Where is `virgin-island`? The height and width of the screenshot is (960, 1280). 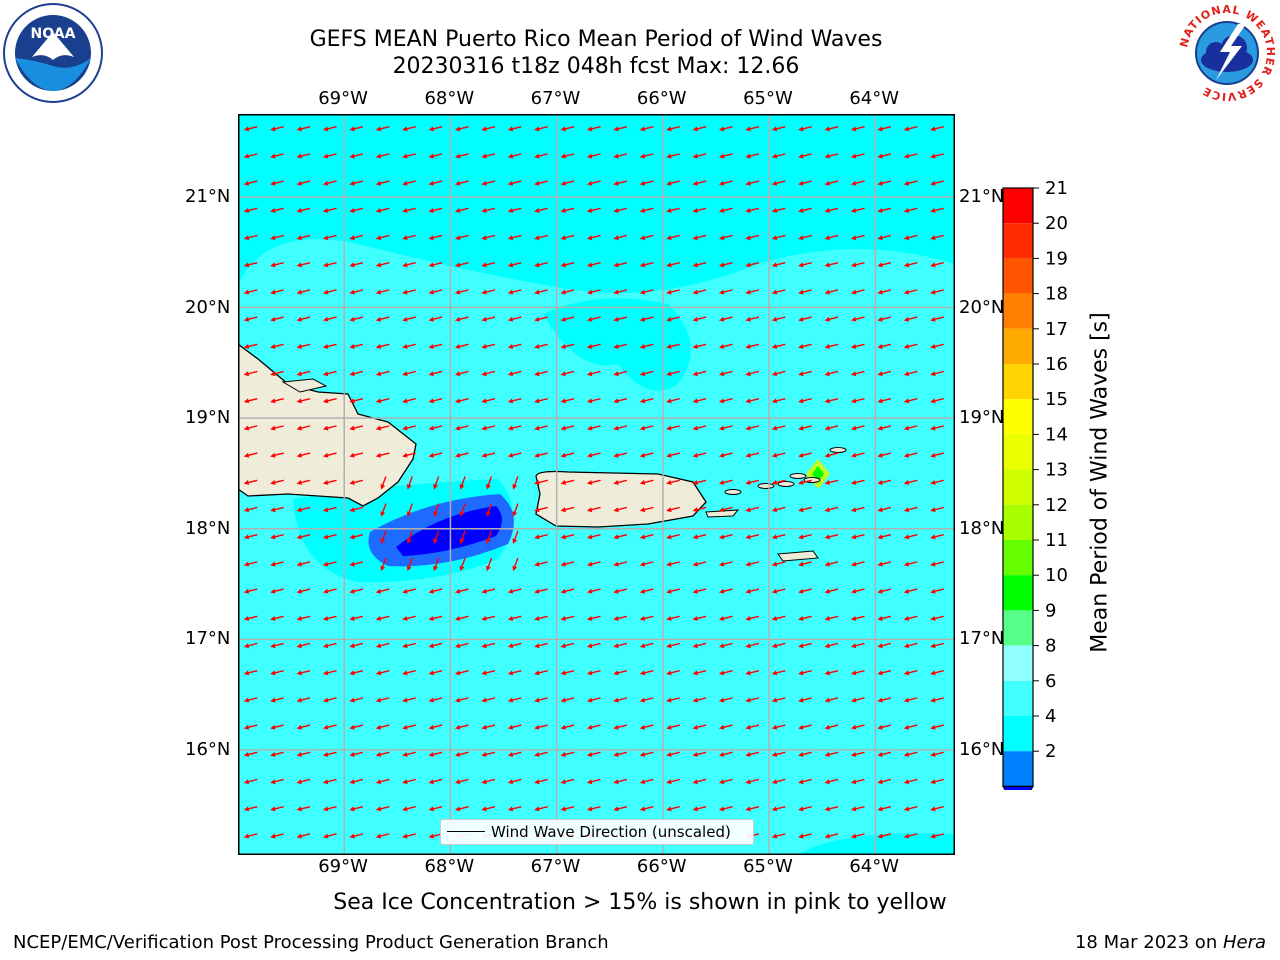
virgin-island is located at coordinates (838, 450).